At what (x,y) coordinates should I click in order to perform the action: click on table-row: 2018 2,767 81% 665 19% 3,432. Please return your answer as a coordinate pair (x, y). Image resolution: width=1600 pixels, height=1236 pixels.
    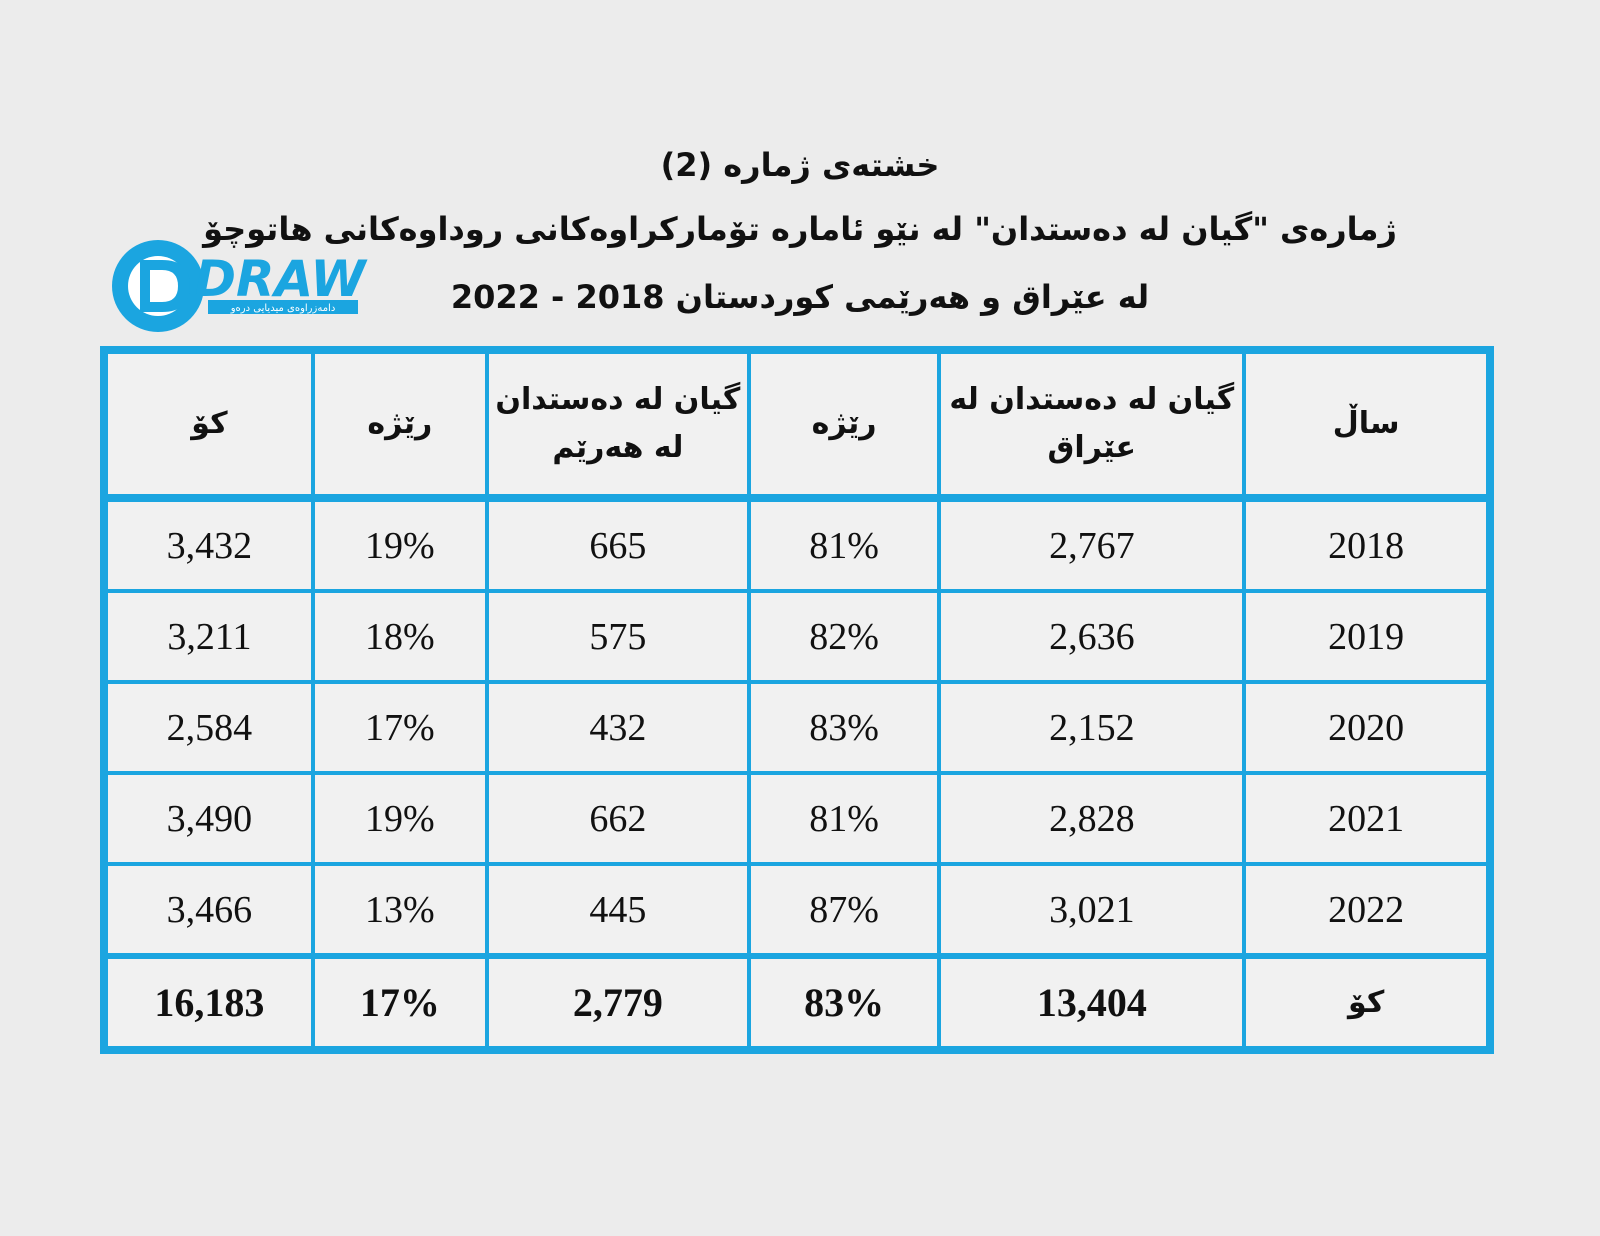
    Looking at the image, I should click on (797, 544).